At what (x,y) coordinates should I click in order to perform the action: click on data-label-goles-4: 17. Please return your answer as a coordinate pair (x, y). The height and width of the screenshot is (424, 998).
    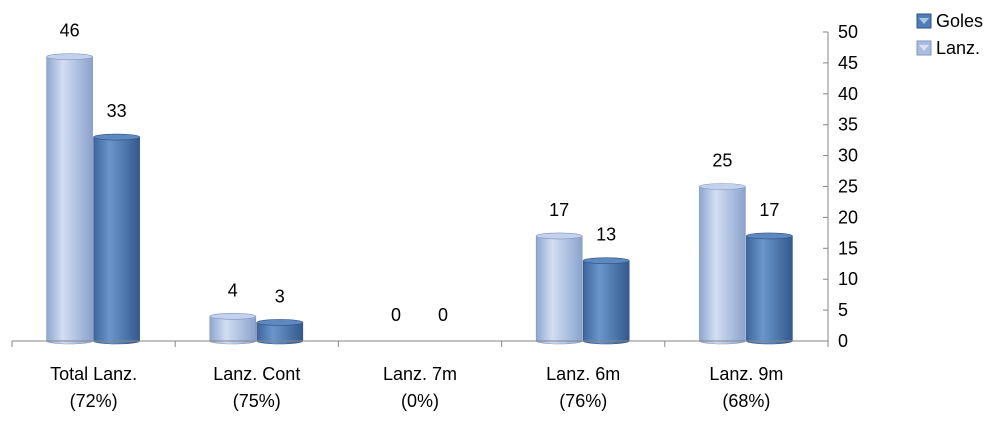
    Looking at the image, I should click on (769, 210).